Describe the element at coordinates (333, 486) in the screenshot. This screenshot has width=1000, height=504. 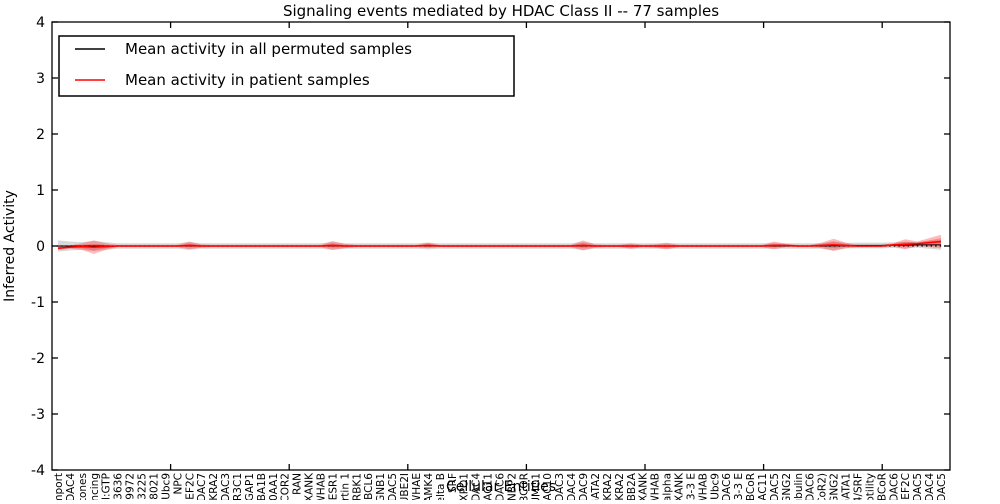
I see `x-category-label: ESR1` at that location.